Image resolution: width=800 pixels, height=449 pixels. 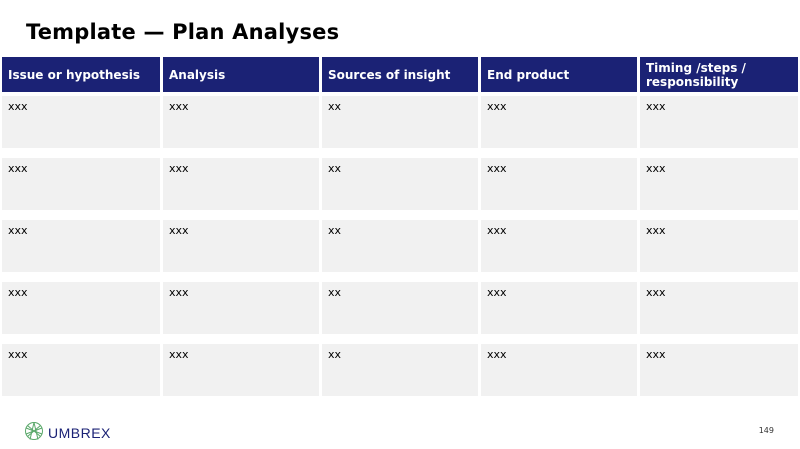 I want to click on column-header-sources: Sources of insight, so click(x=400, y=74).